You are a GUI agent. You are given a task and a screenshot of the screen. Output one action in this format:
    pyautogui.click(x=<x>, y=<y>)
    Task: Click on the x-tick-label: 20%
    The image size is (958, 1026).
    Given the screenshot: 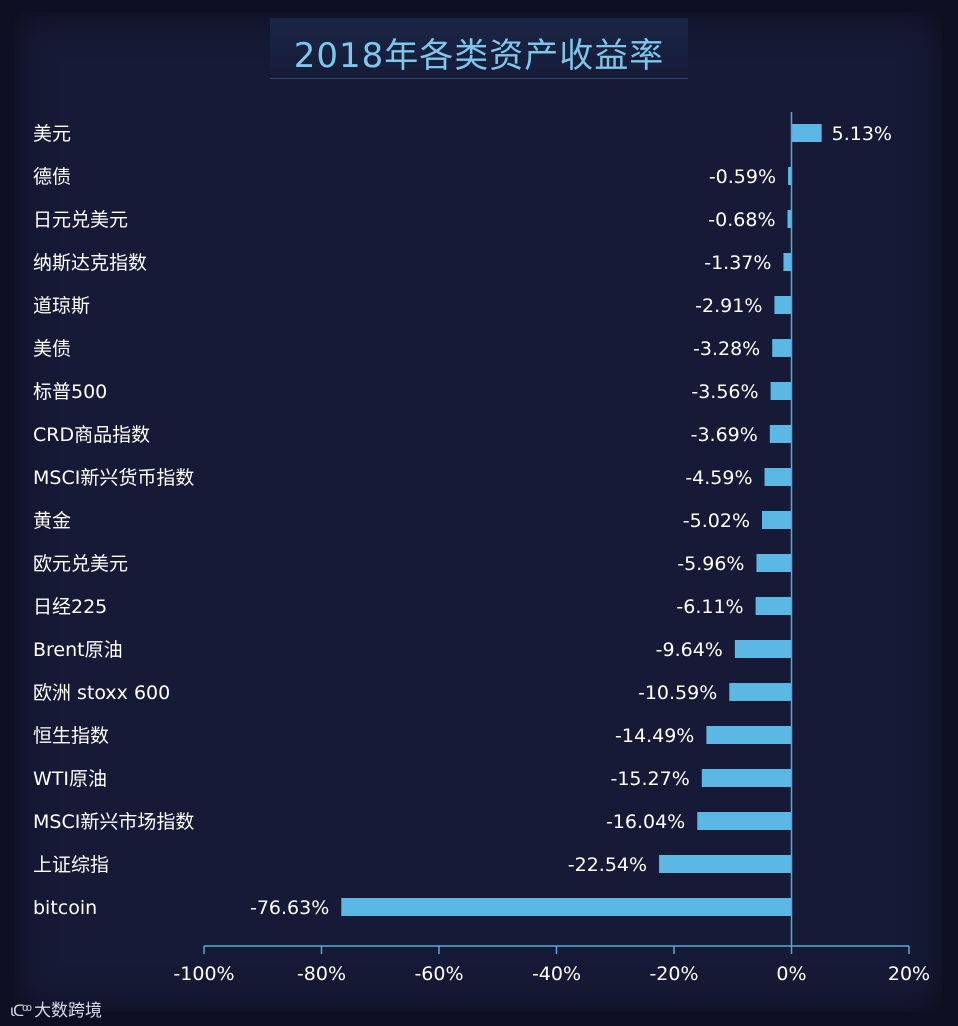 What is the action you would take?
    pyautogui.click(x=909, y=974)
    